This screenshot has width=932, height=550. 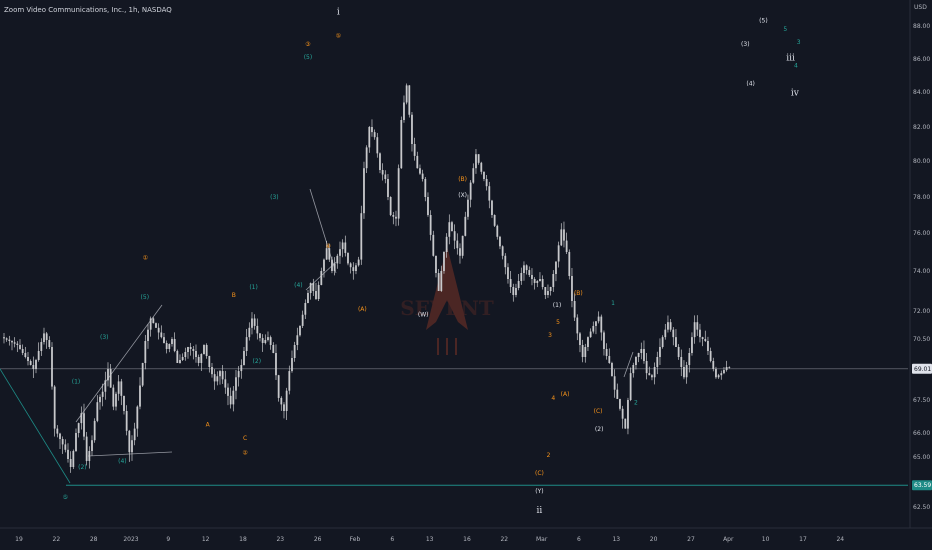 I want to click on x-axis-panel, so click(x=466, y=539).